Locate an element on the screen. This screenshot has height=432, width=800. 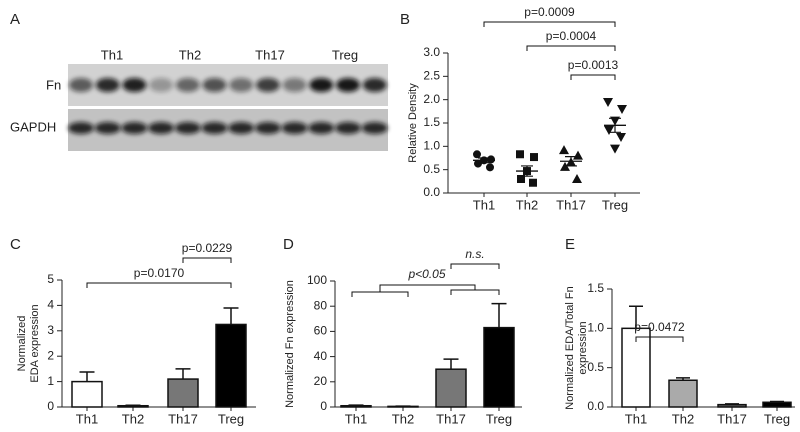
y-tick-label: 3.0 is located at coordinates (431, 52).